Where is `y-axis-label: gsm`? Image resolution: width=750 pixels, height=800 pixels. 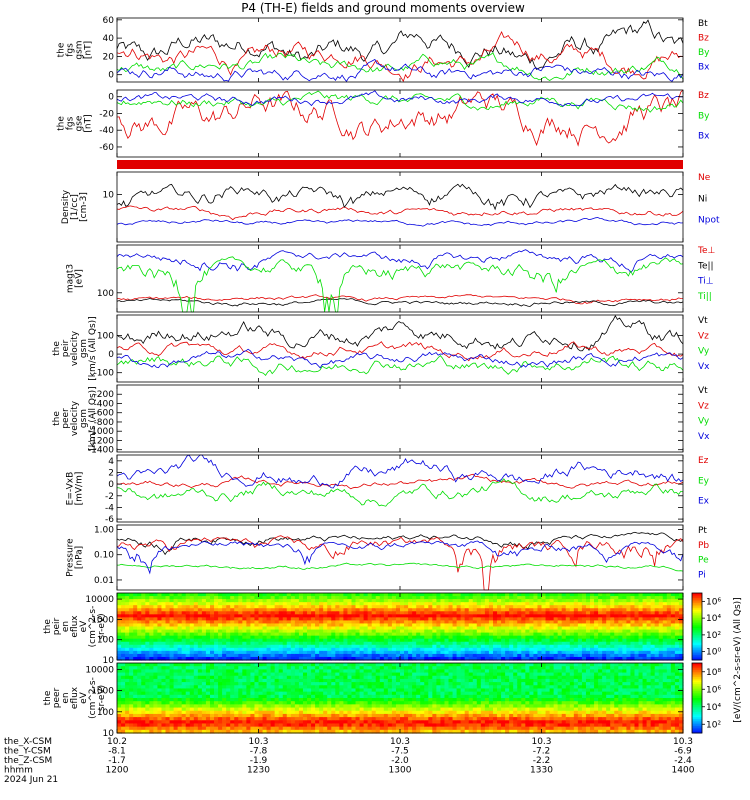
y-axis-label: gsm is located at coordinates (80, 49).